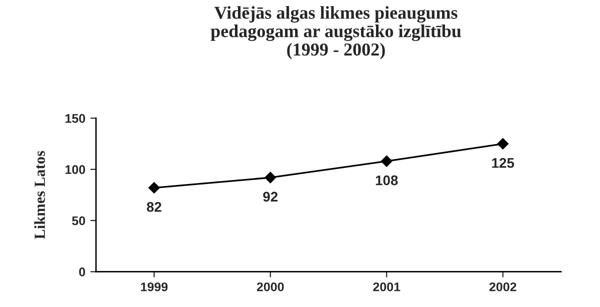 This screenshot has width=600, height=307. Describe the element at coordinates (79, 221) in the screenshot. I see `y-tick-label: 50` at that location.